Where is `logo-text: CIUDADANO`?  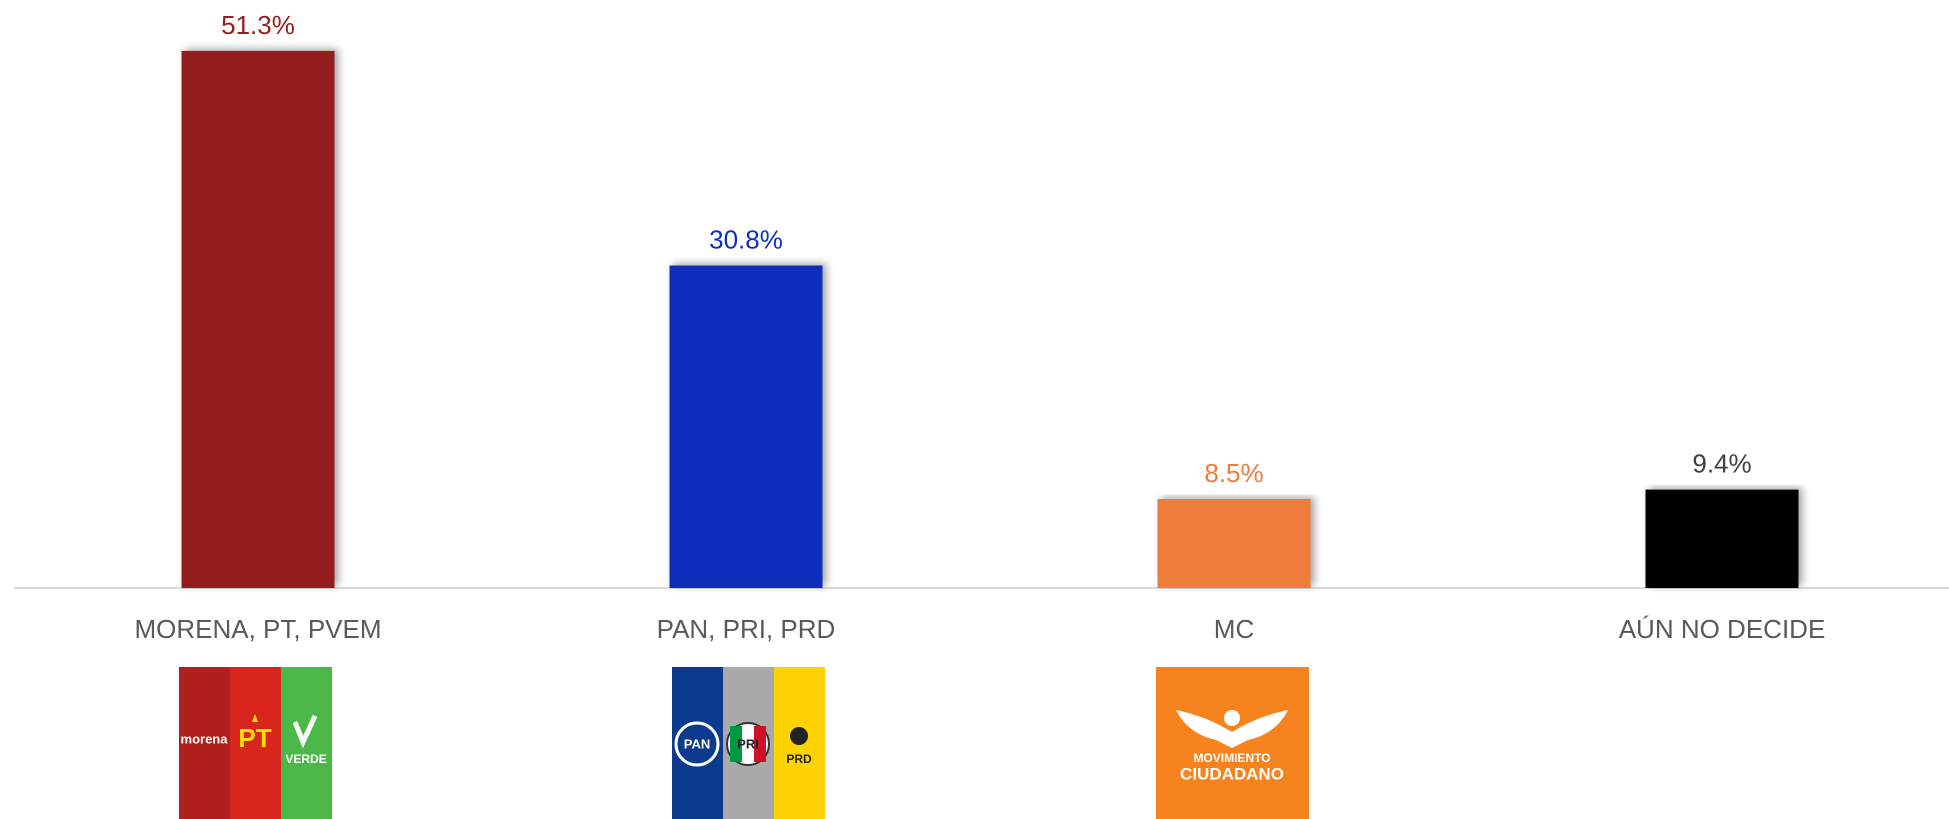
logo-text: CIUDADANO is located at coordinates (1232, 773).